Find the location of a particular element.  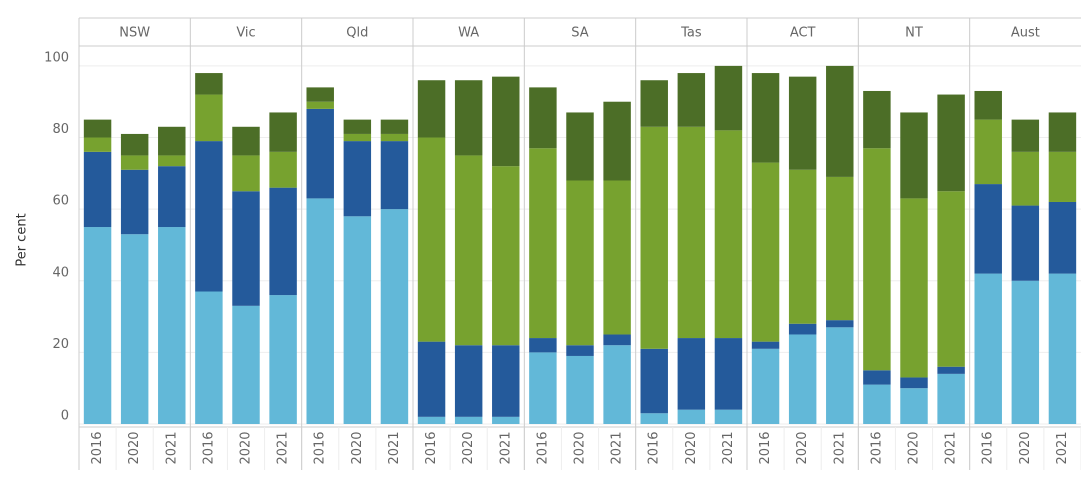

panel-label: Vic is located at coordinates (245, 33).